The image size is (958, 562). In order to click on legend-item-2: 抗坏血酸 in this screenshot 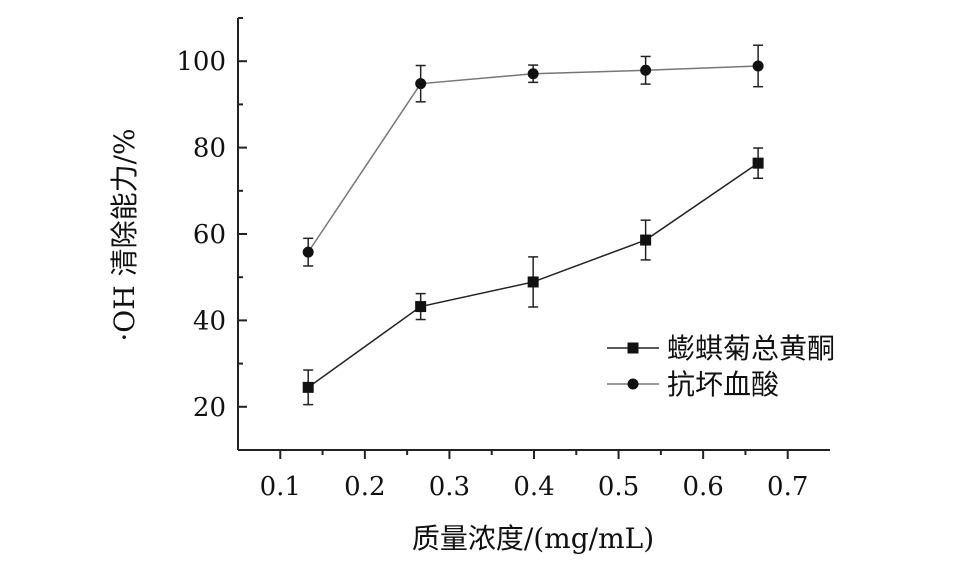, I will do `click(693, 384)`.